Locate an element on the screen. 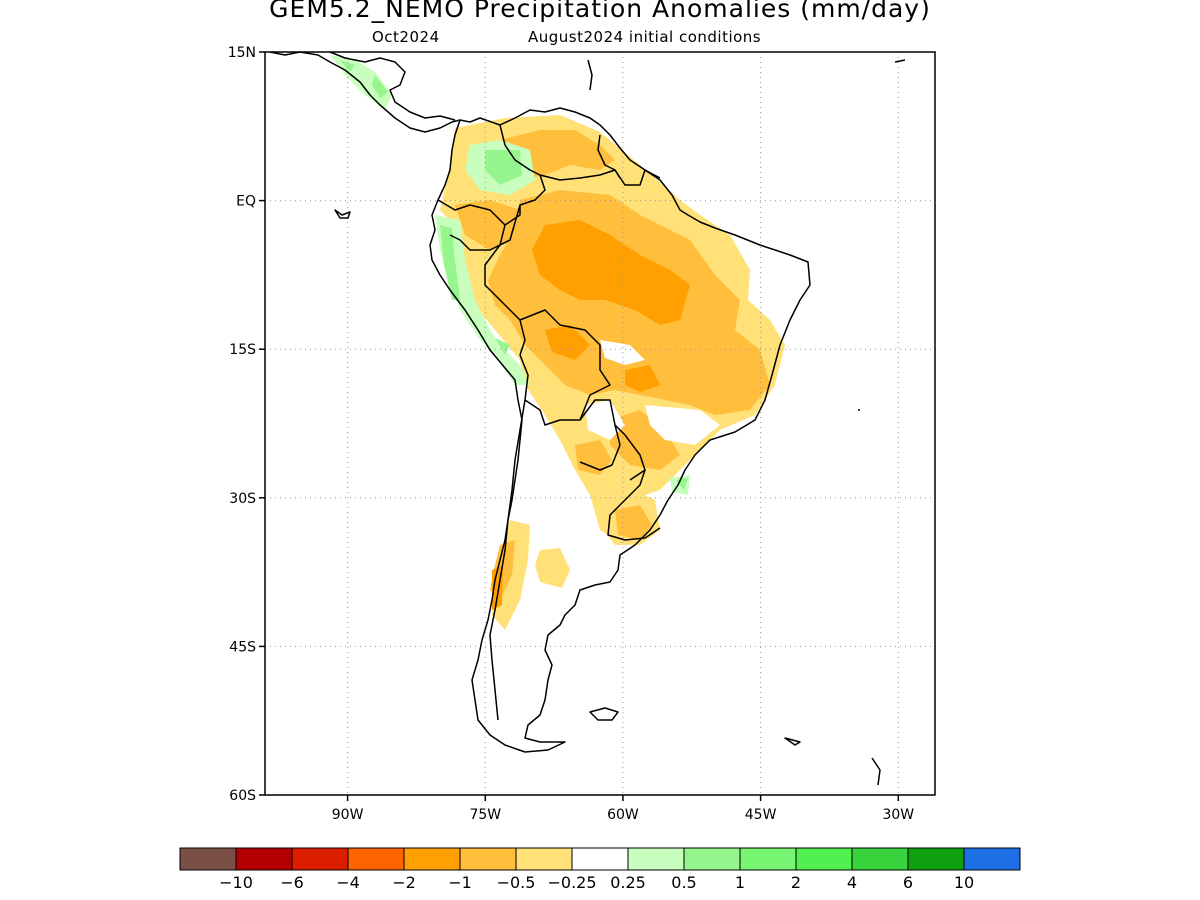 The height and width of the screenshot is (900, 1200). lon-tick-label: 90W is located at coordinates (348, 815).